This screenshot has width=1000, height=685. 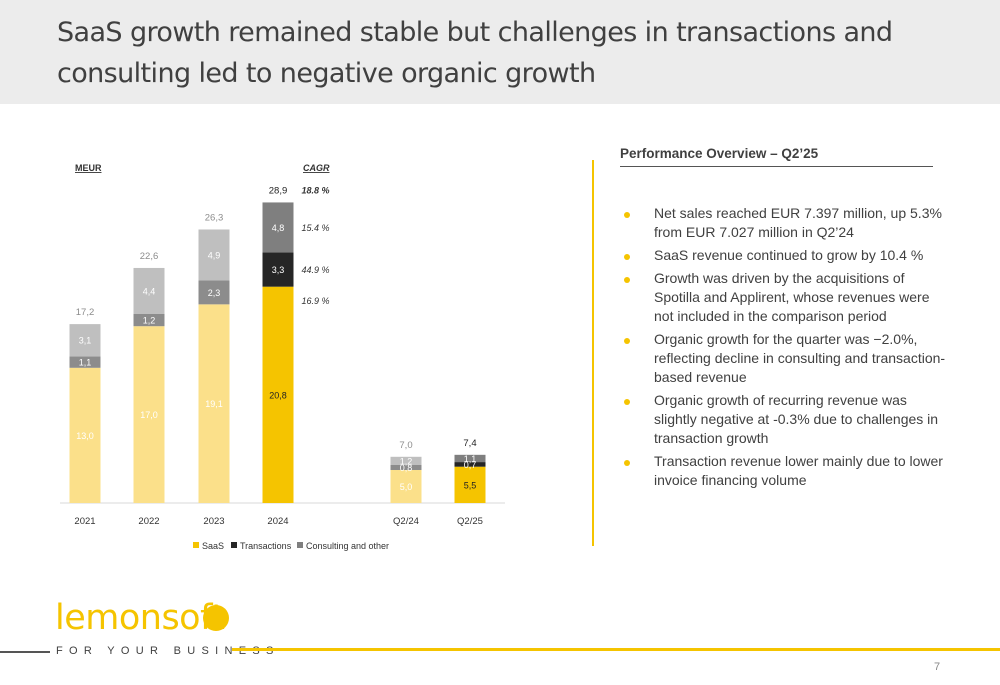 What do you see at coordinates (213, 521) in the screenshot?
I see `x-tick-label: 2023` at bounding box center [213, 521].